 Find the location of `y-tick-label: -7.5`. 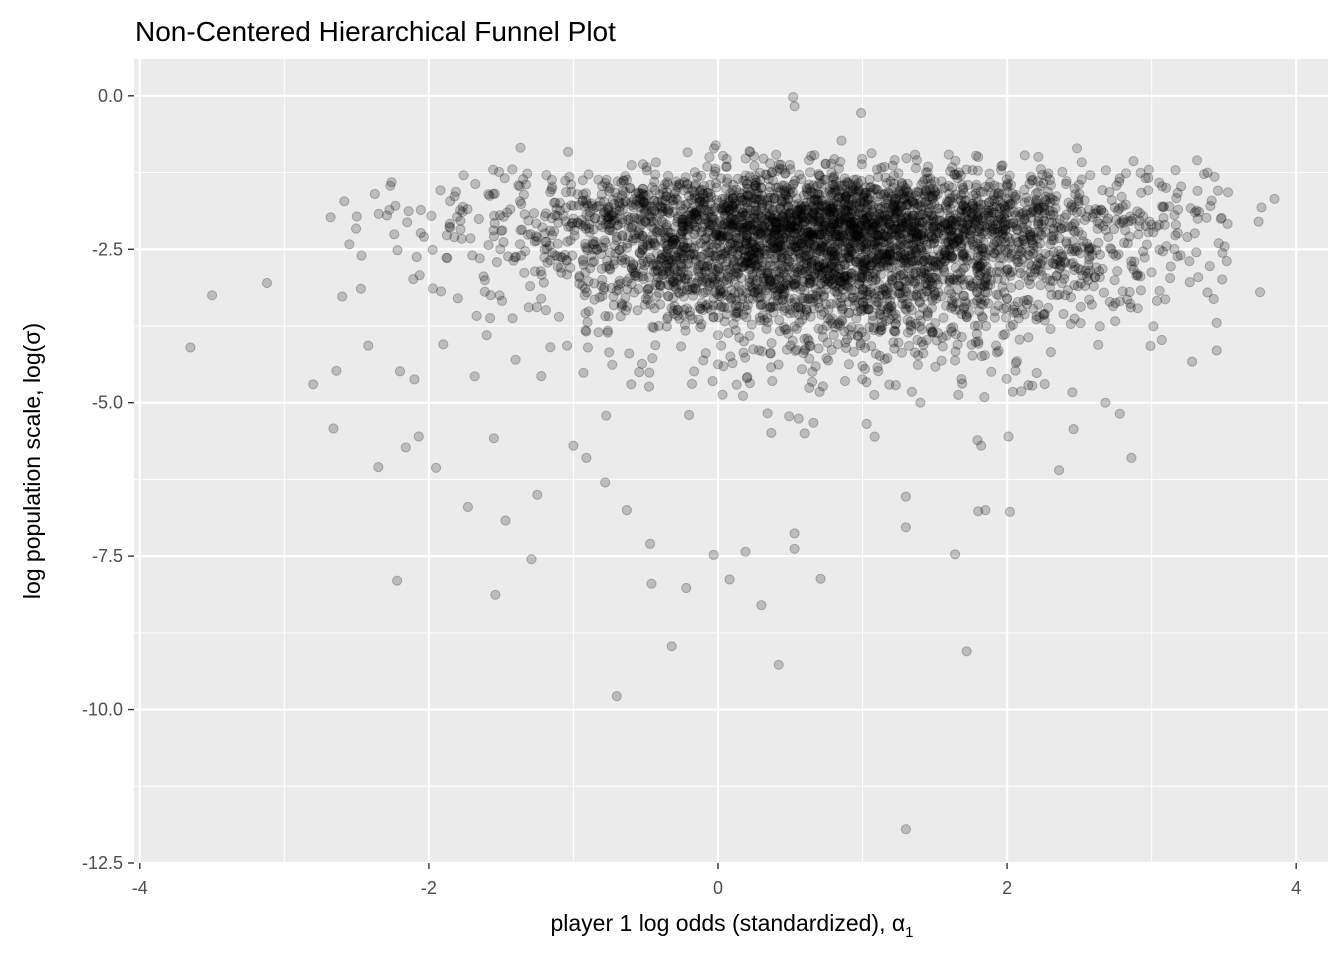

y-tick-label: -7.5 is located at coordinates (107, 556).